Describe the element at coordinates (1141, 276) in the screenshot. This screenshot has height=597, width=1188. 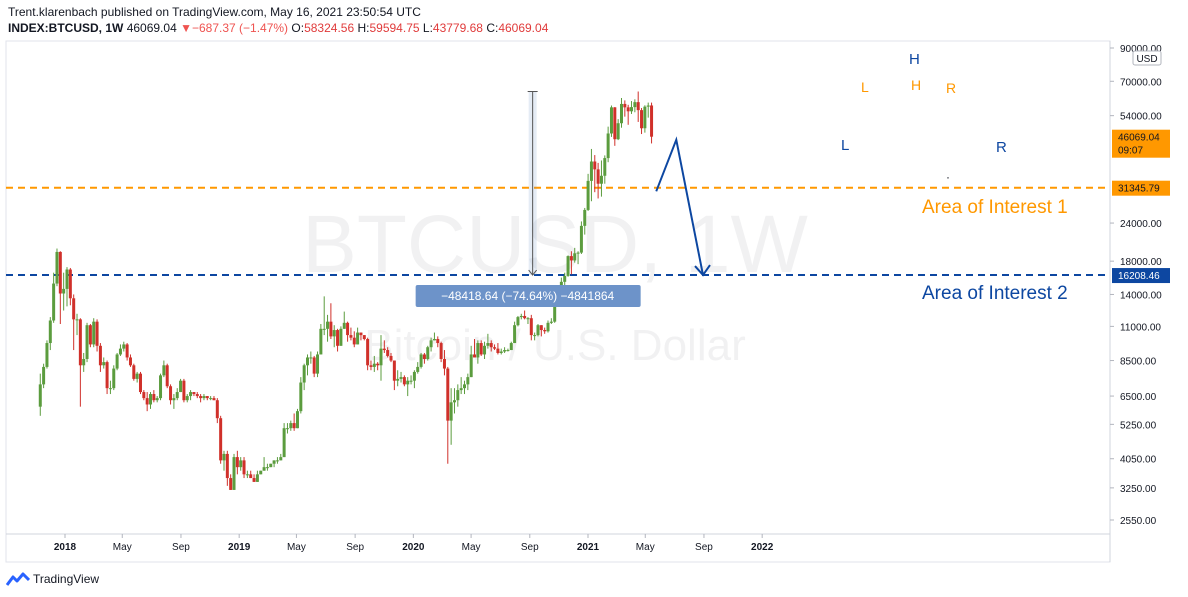
I see `price-marker: 16208.46` at that location.